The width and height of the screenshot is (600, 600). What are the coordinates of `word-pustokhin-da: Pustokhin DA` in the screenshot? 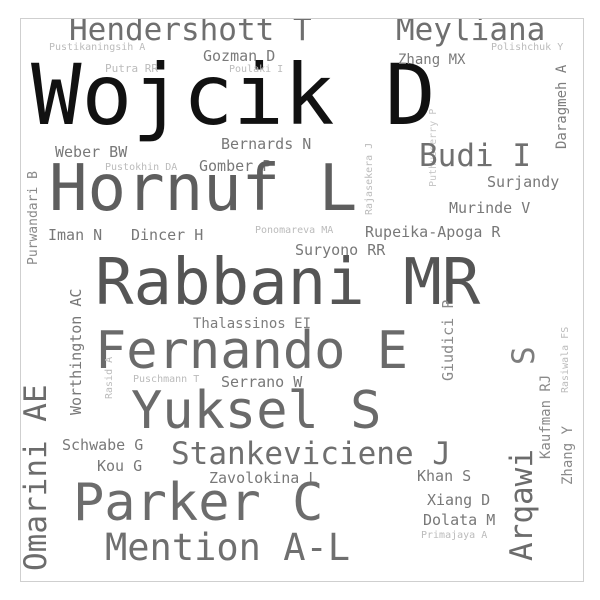 It's located at (141, 167).